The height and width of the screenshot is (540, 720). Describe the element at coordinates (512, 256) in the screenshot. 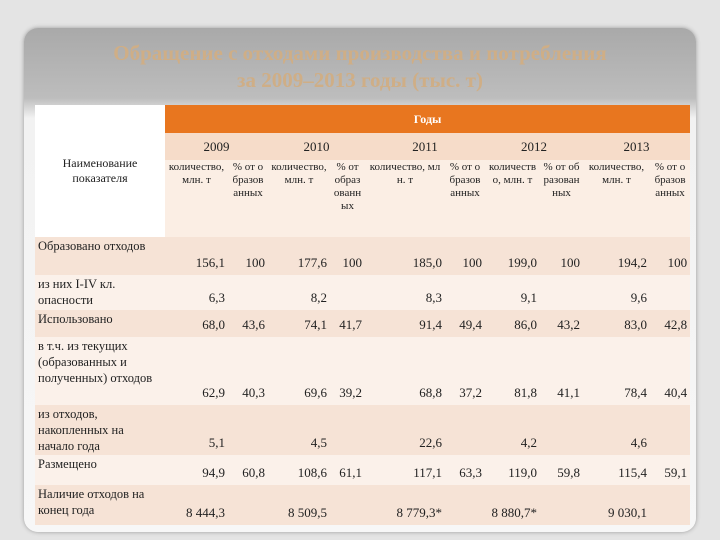

I see `amount-cell: 199,0` at that location.